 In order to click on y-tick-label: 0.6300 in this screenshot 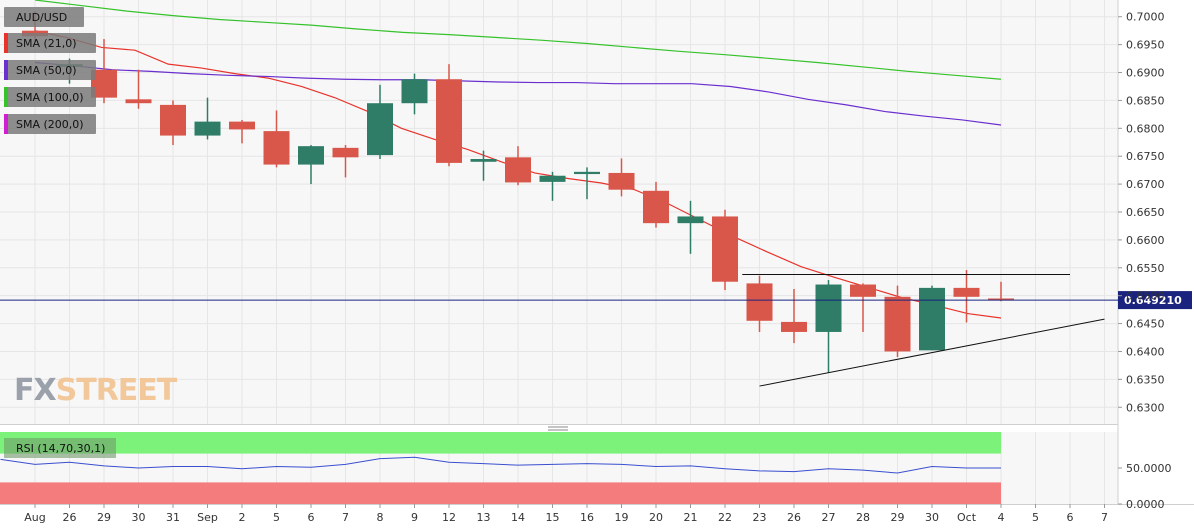, I will do `click(1145, 407)`.